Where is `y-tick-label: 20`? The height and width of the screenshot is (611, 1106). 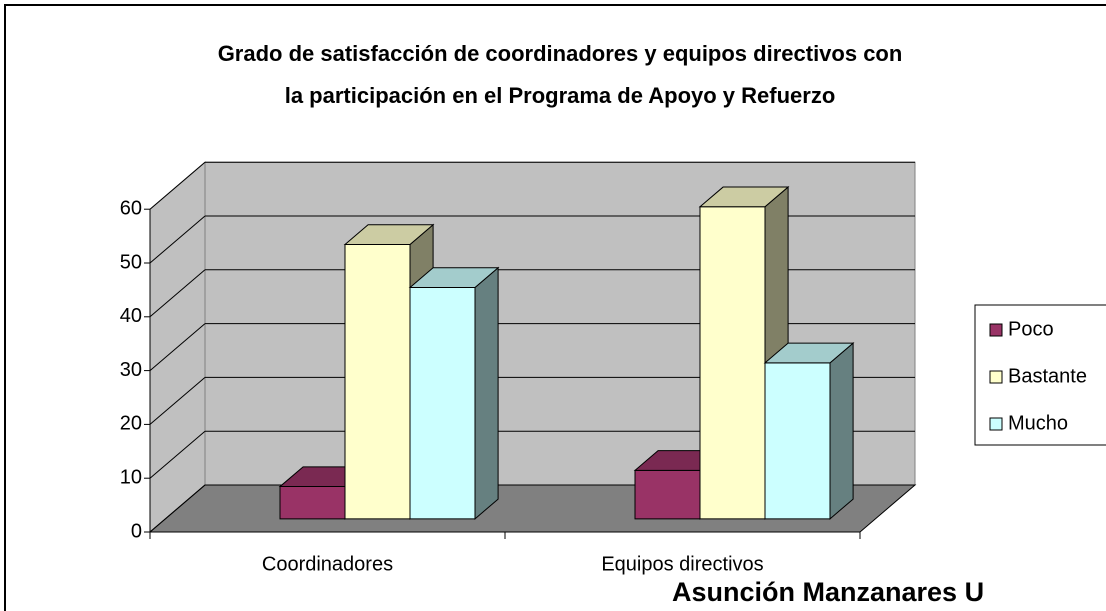
y-tick-label: 20 is located at coordinates (131, 424).